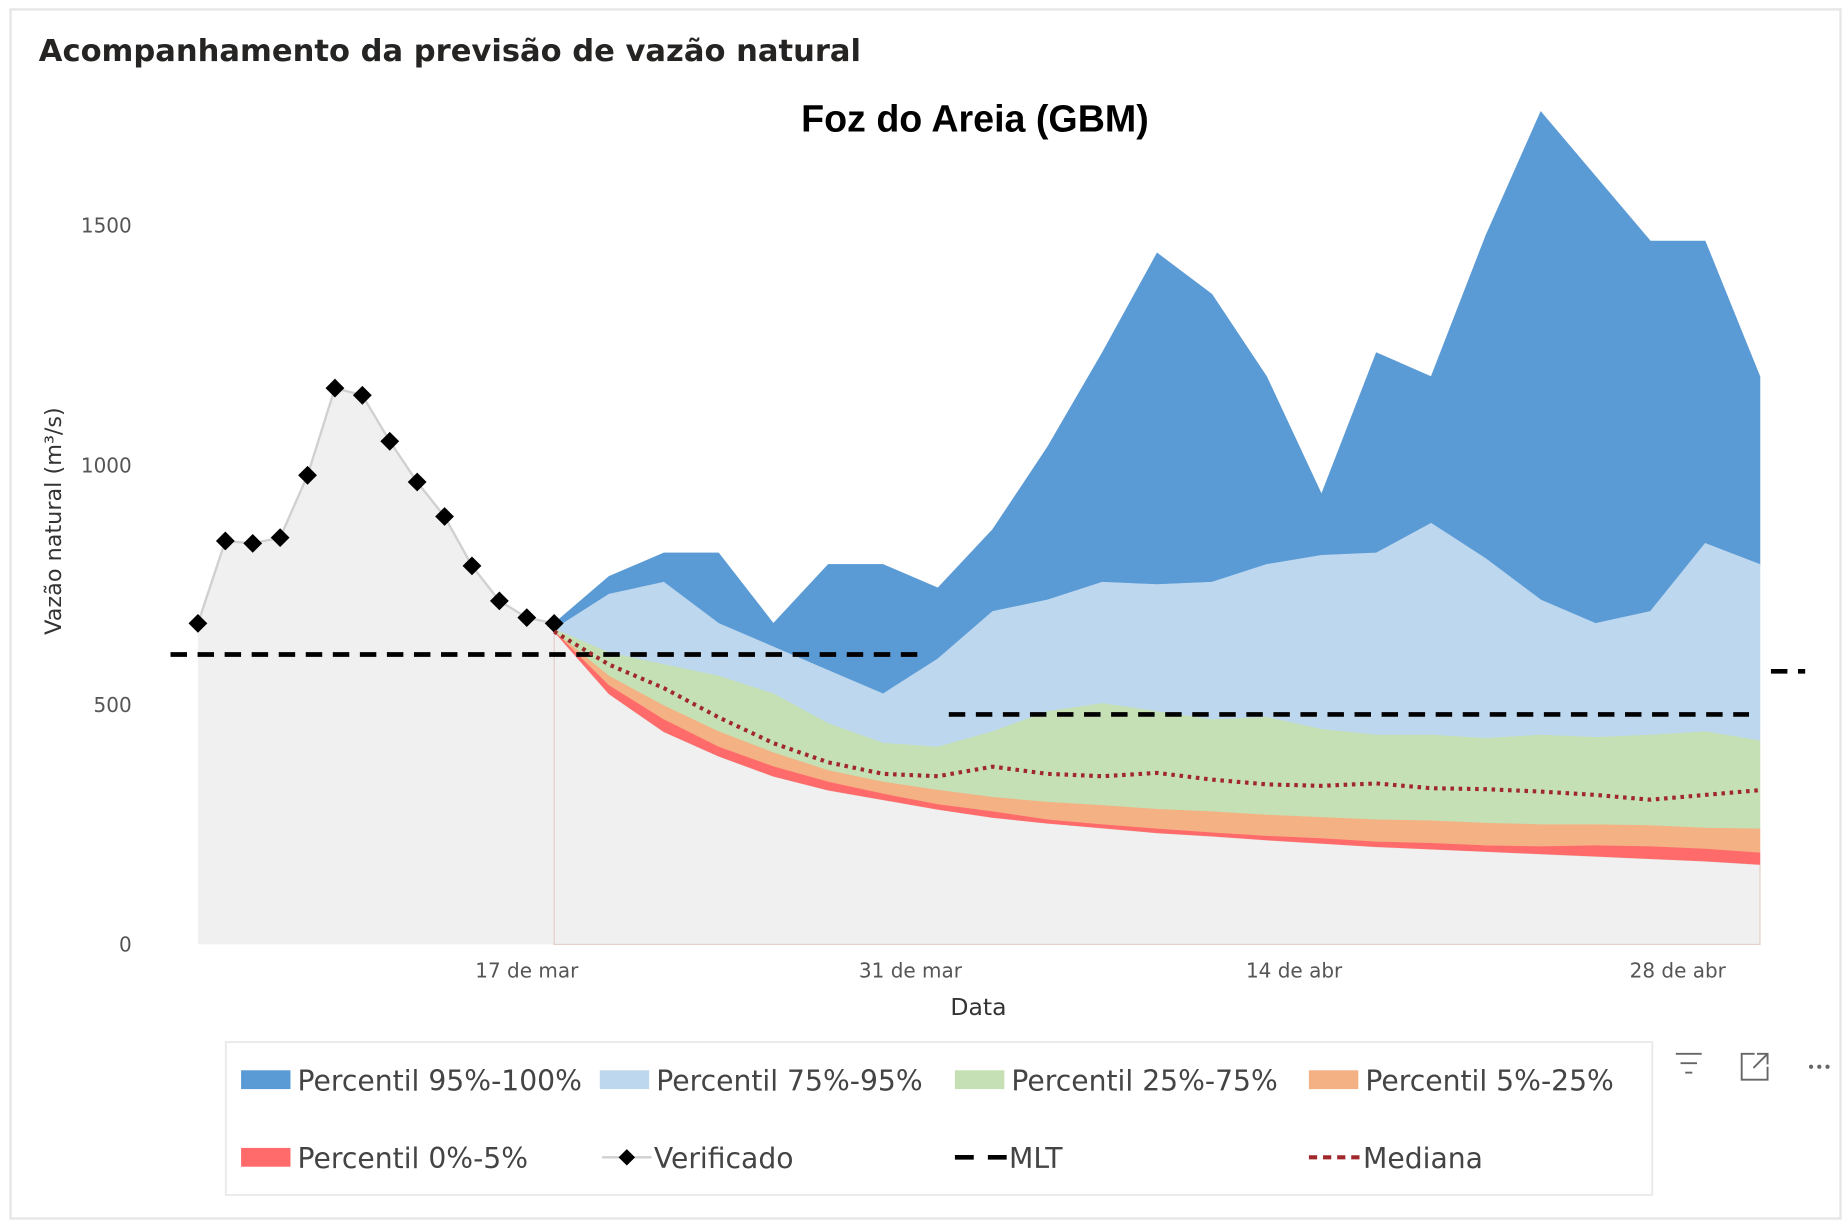 This screenshot has width=1844, height=1222. I want to click on more-options-icon, so click(1819, 1066).